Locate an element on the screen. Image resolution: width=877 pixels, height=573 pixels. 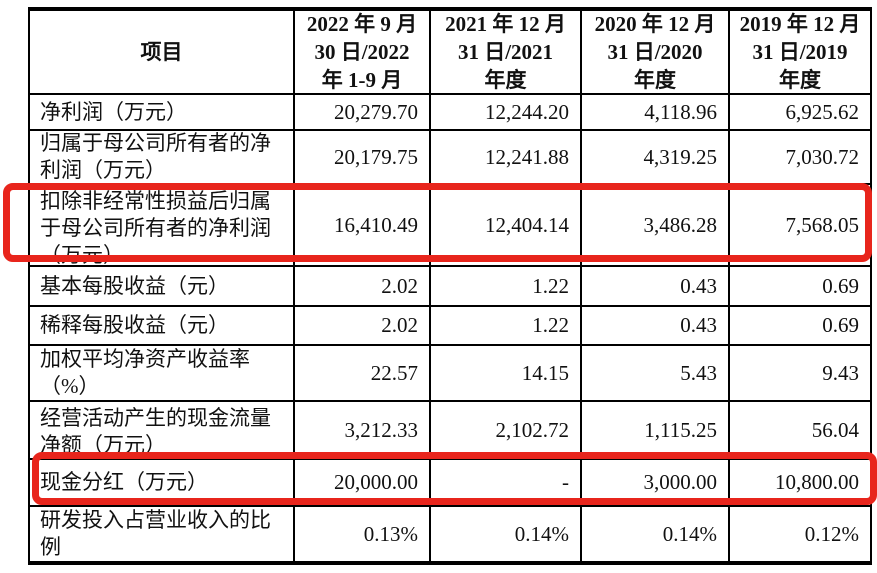
value-cell: 20,000.00 is located at coordinates (363, 483).